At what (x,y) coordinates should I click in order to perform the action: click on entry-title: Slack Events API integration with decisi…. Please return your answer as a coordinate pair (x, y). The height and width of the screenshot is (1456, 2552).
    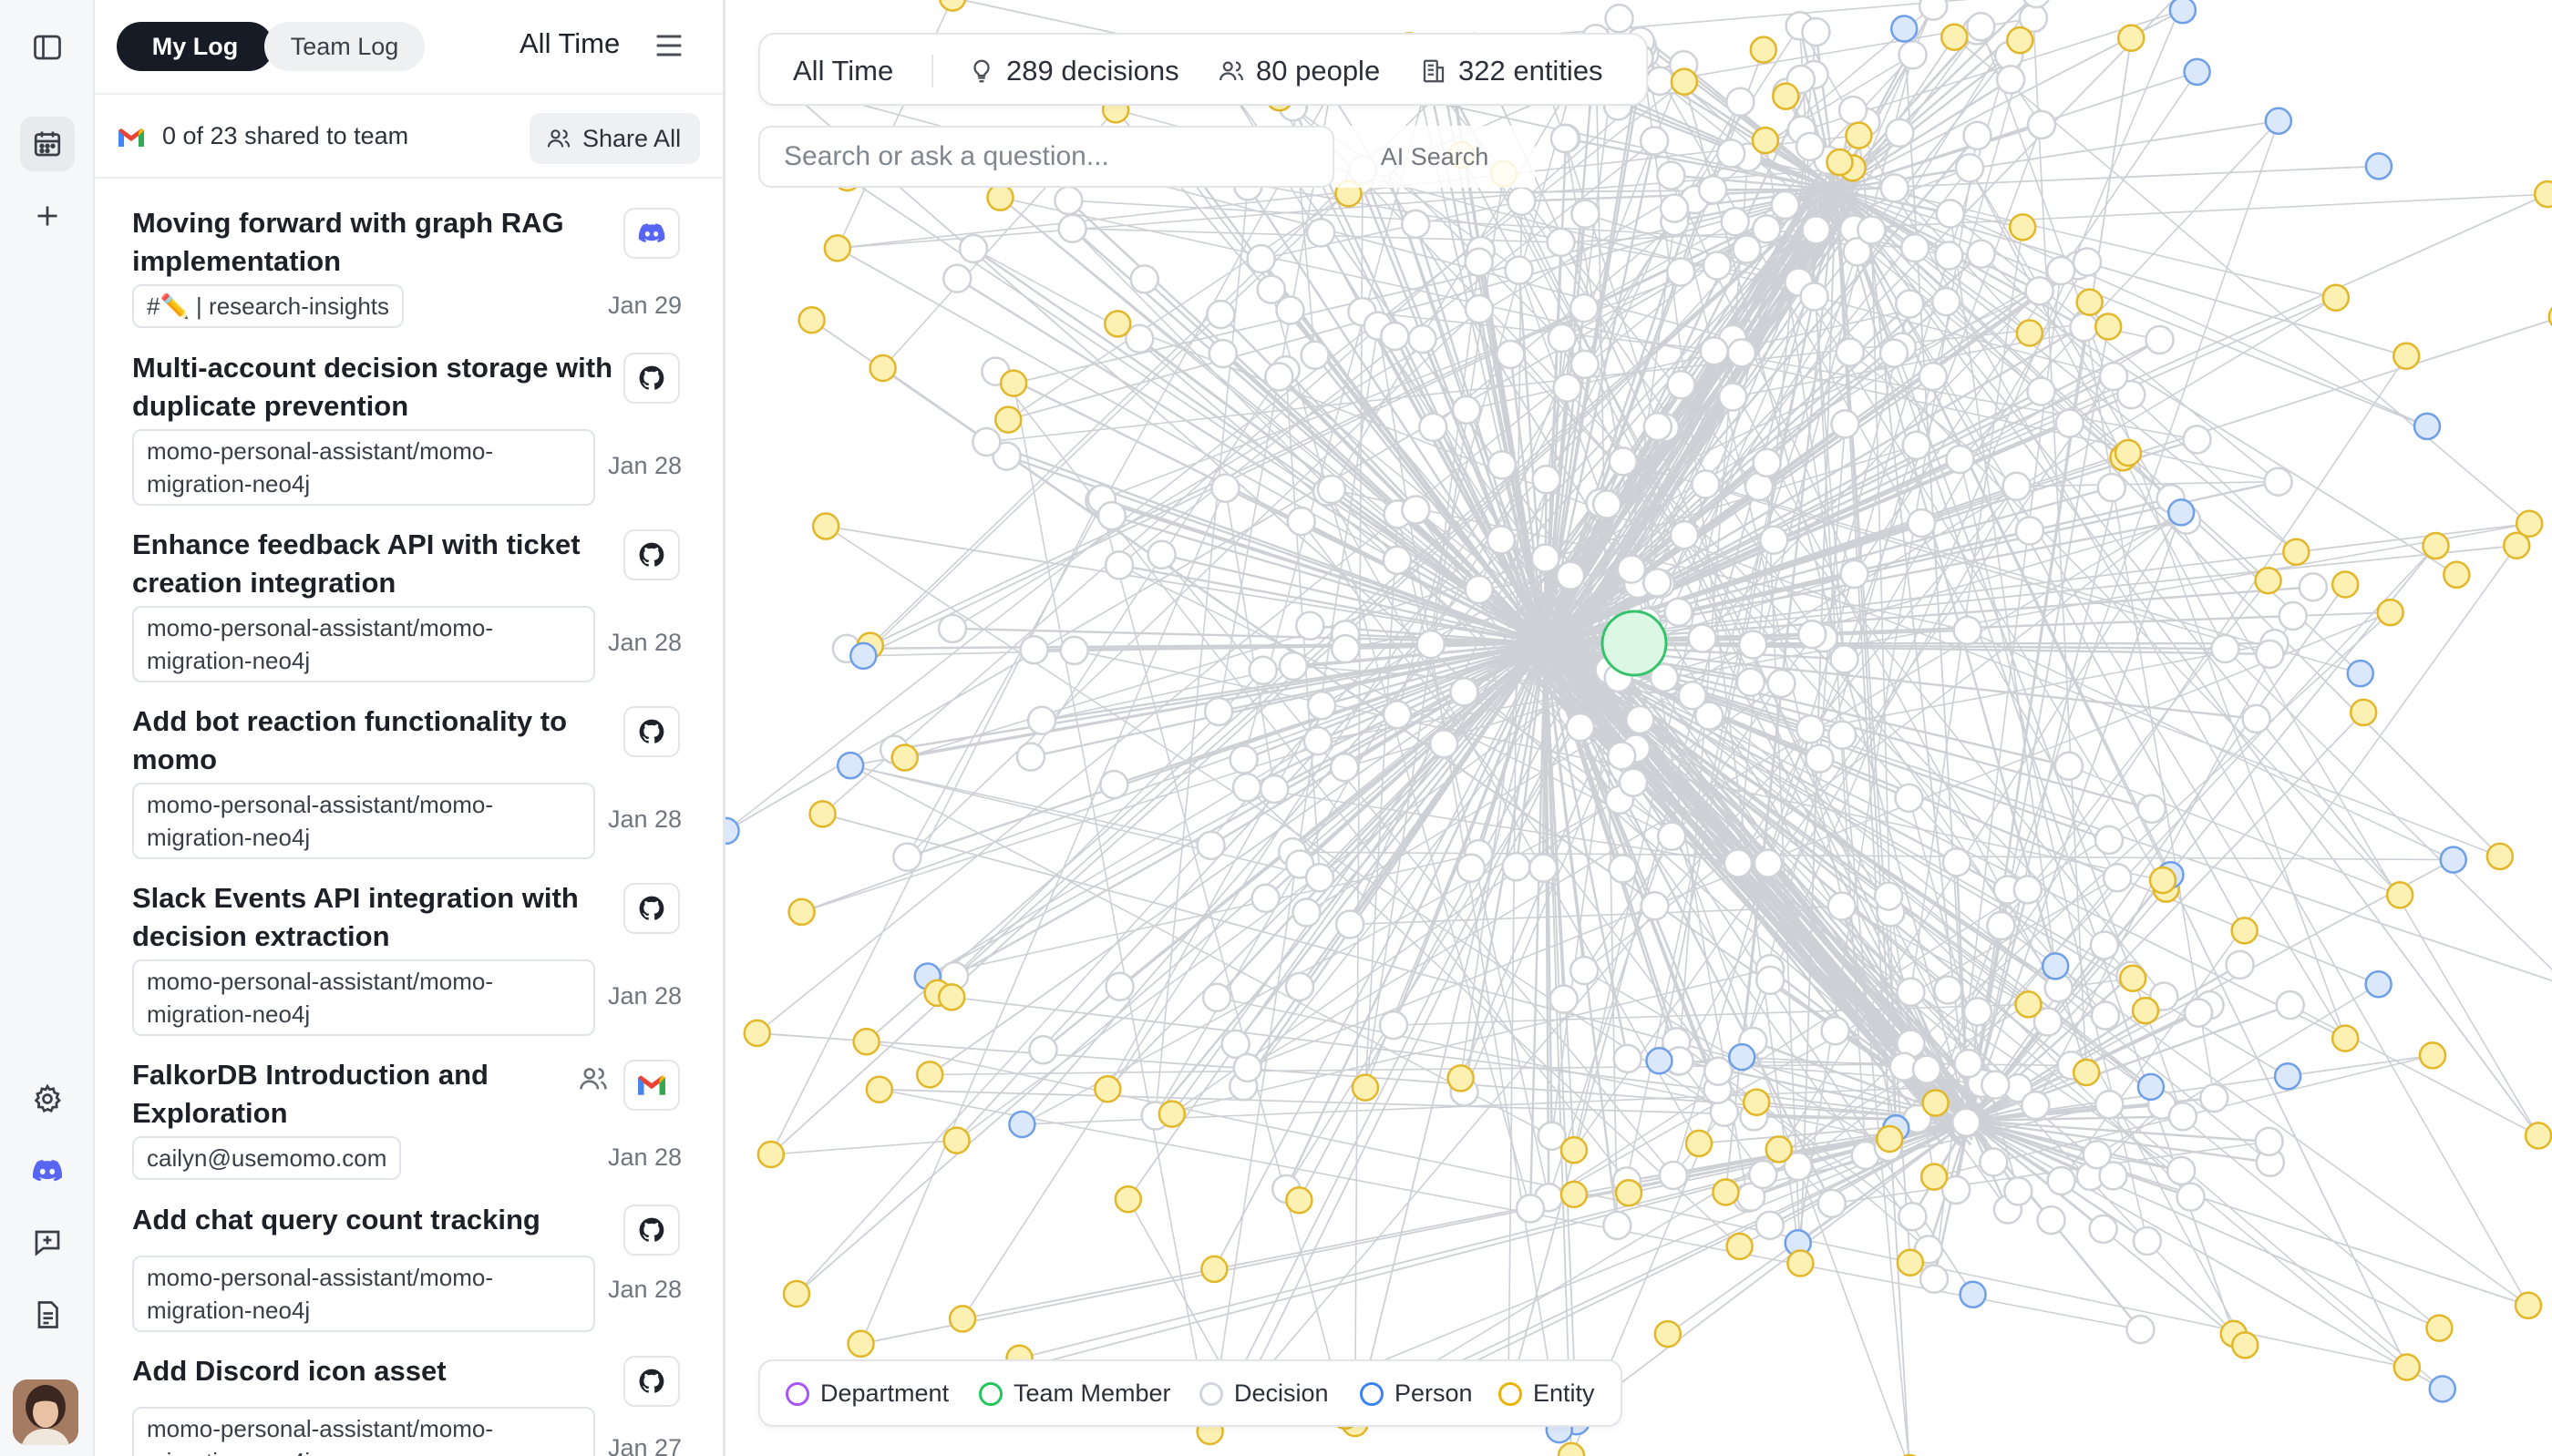
    Looking at the image, I should click on (355, 917).